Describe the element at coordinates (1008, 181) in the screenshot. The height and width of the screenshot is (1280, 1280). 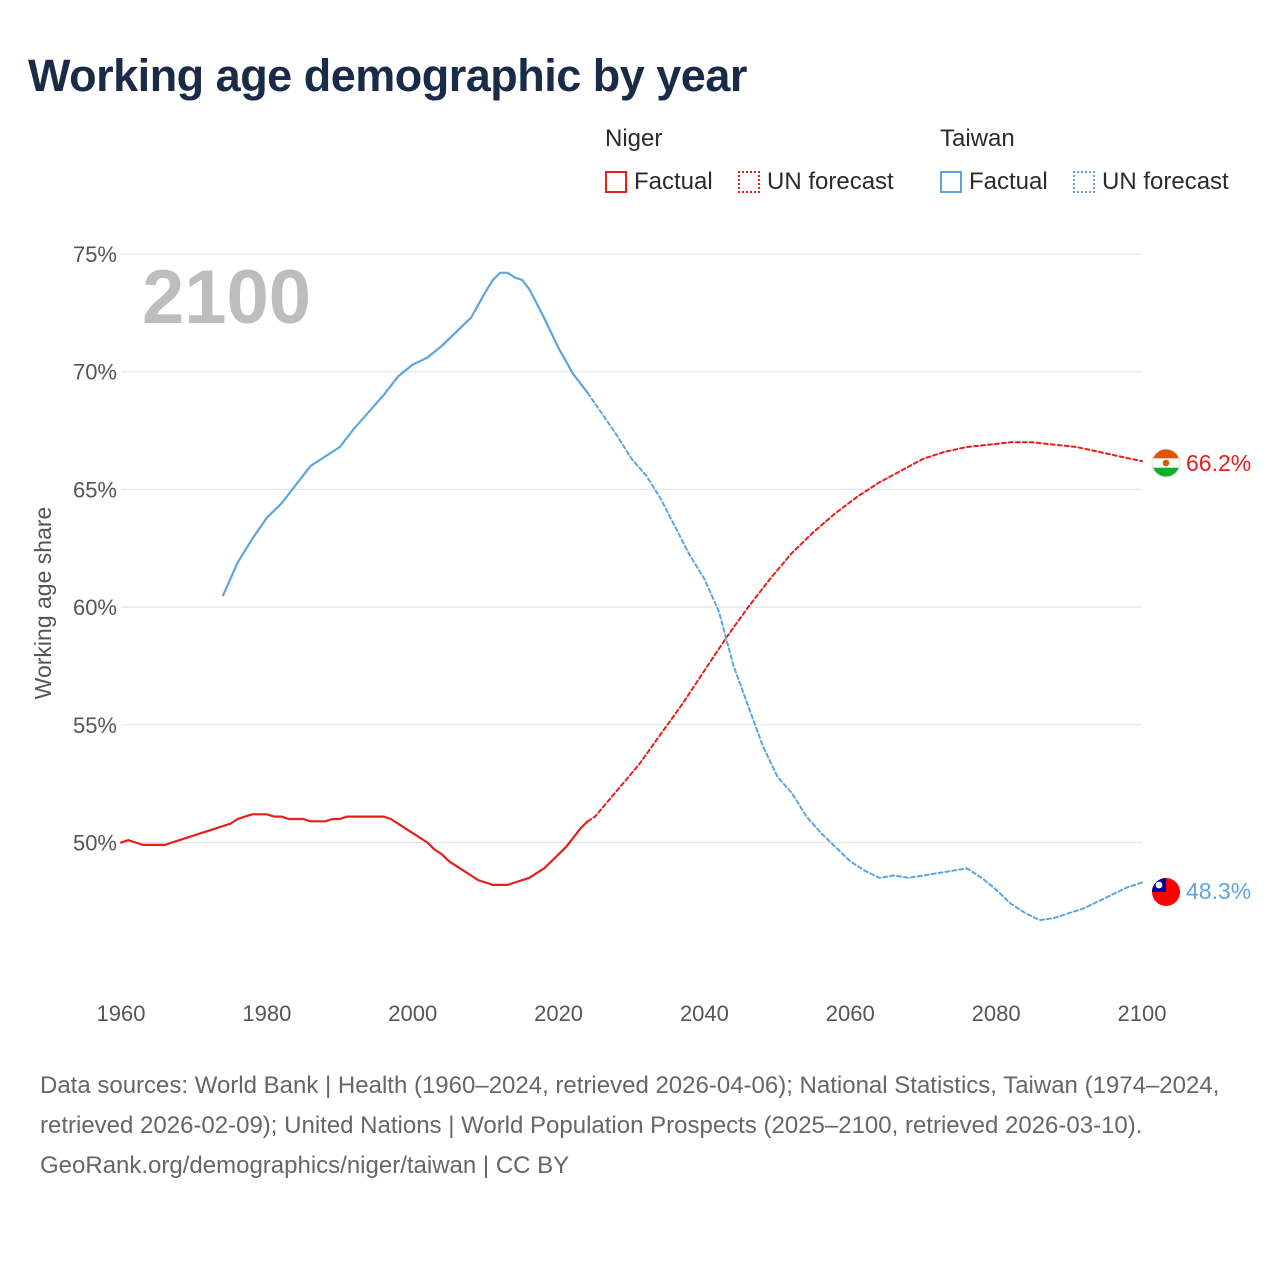
I see `legend-label-taiwan-factual: Factual` at that location.